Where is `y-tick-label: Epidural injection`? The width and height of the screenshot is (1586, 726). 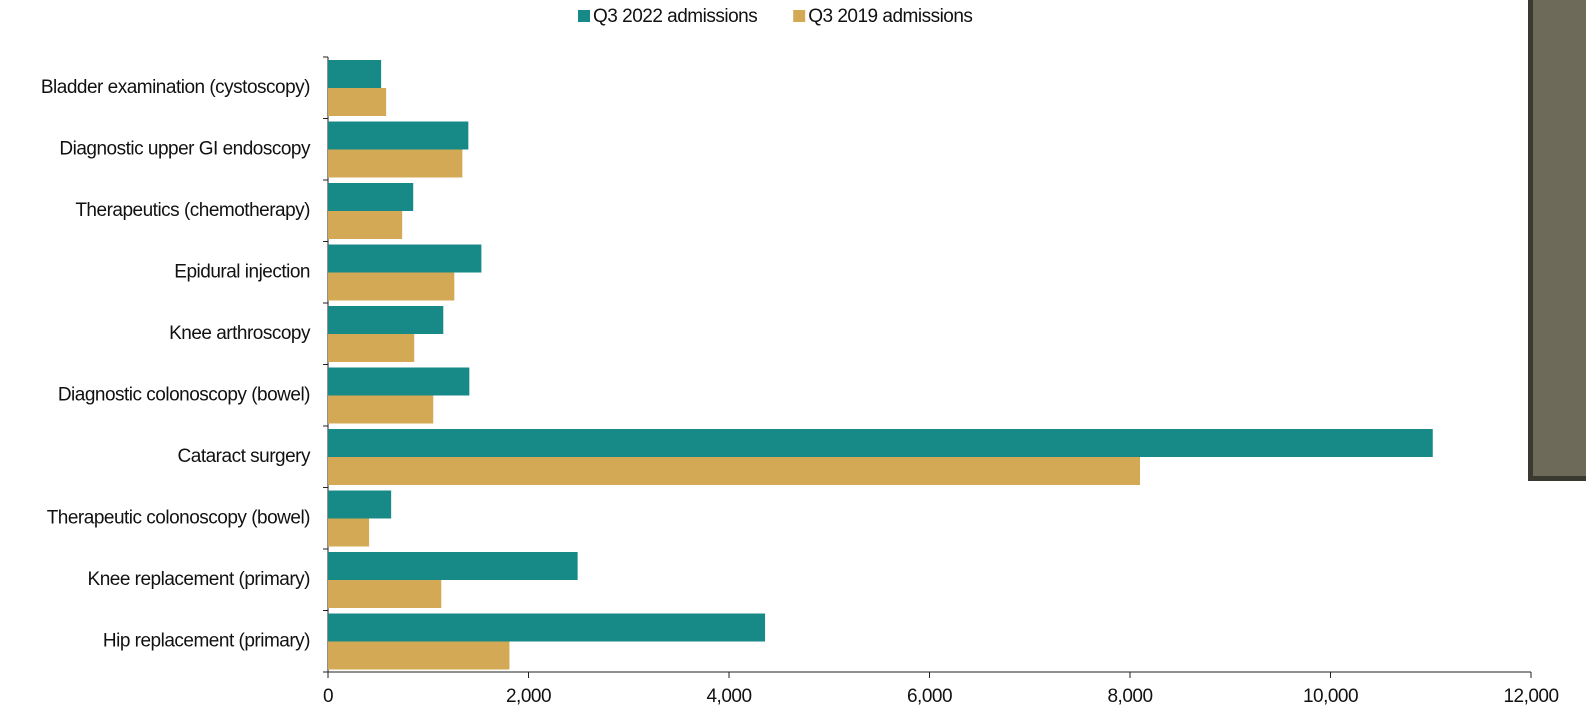 y-tick-label: Epidural injection is located at coordinates (242, 271).